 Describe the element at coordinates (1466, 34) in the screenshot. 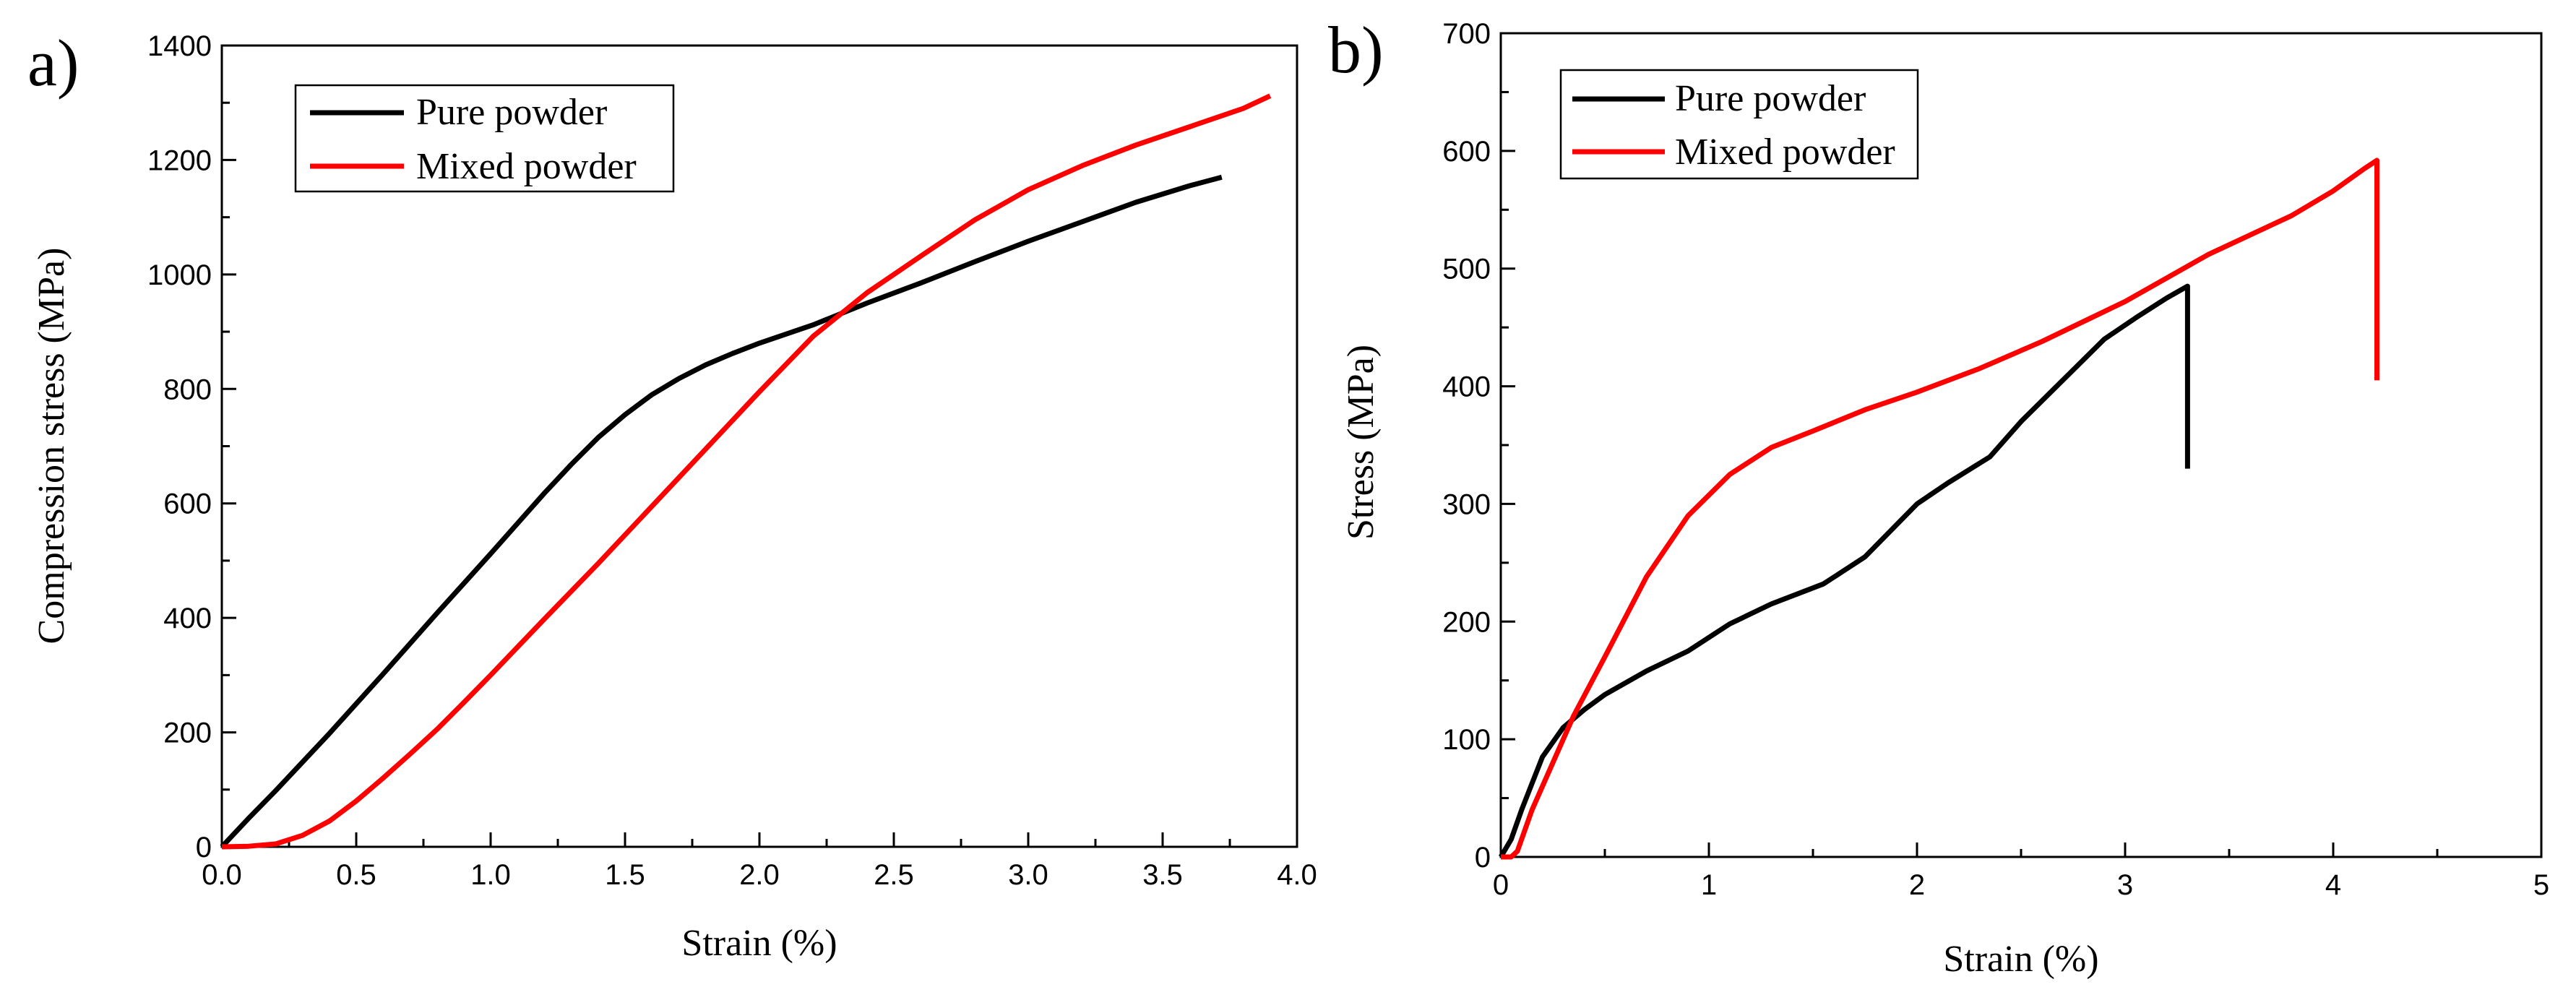

I see `y-tick-label-b-7: 700` at that location.